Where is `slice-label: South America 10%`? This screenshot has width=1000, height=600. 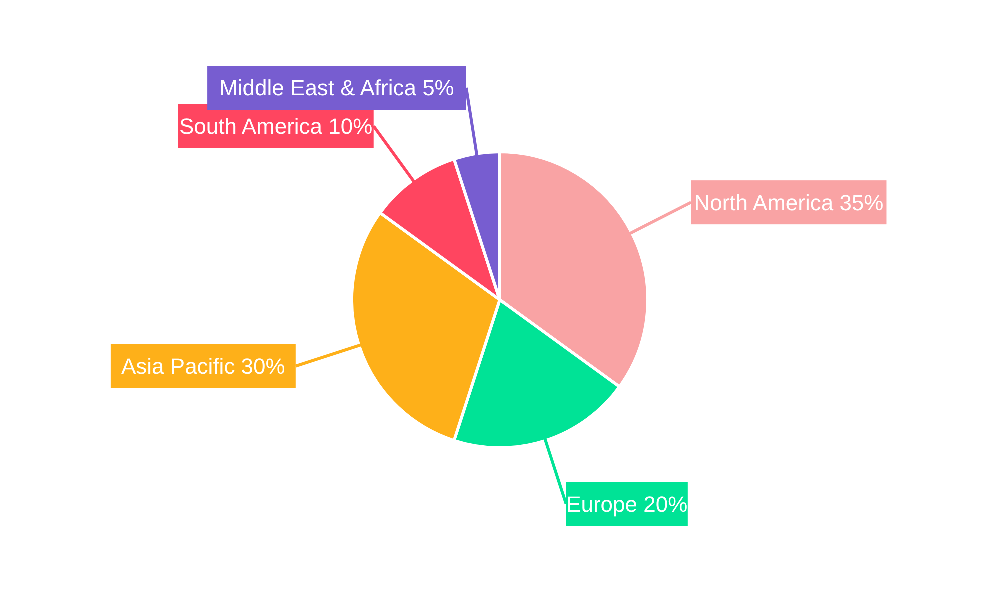 slice-label: South America 10% is located at coordinates (276, 127).